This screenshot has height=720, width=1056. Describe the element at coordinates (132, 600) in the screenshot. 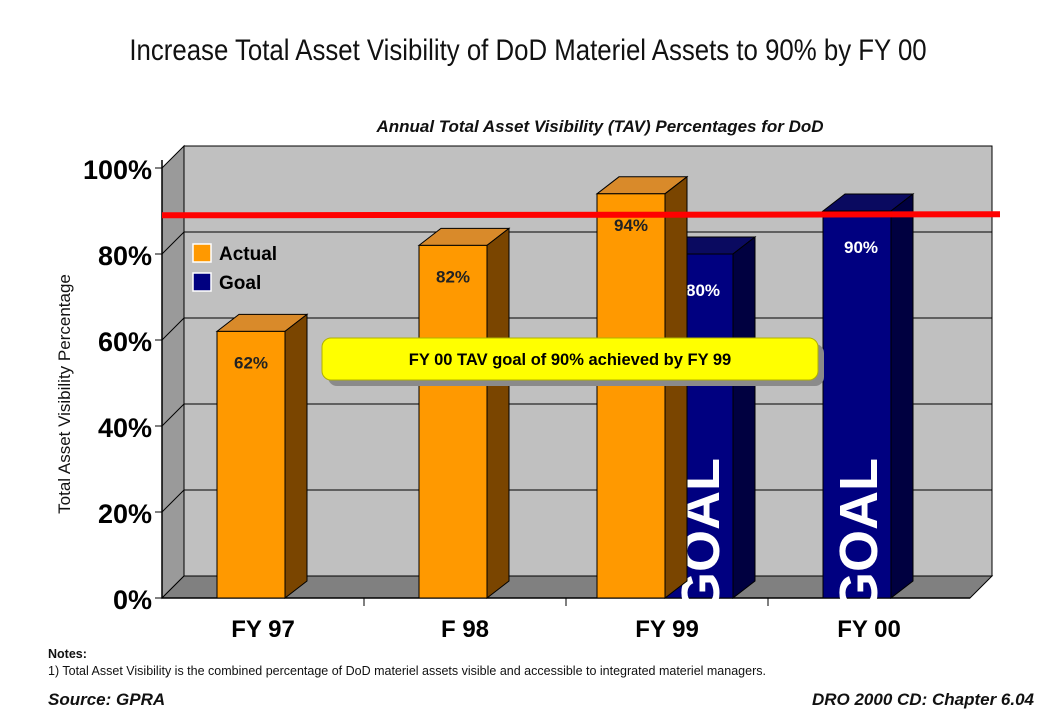

I see `y-tick-label: 0%` at that location.